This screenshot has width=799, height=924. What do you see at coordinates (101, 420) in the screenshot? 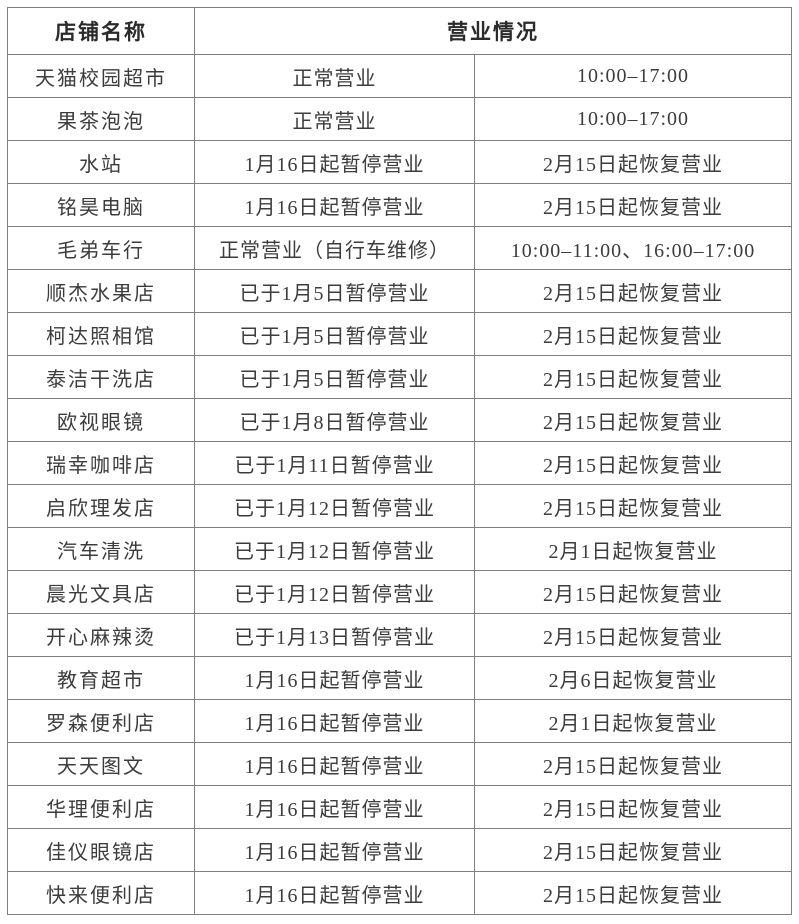
I see `cell-shop-name: 欧视眼镜` at bounding box center [101, 420].